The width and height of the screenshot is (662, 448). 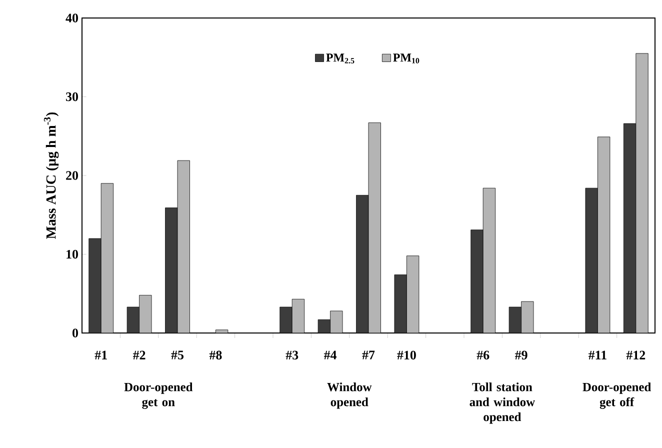 I want to click on x-tick-label: #12, so click(x=636, y=355).